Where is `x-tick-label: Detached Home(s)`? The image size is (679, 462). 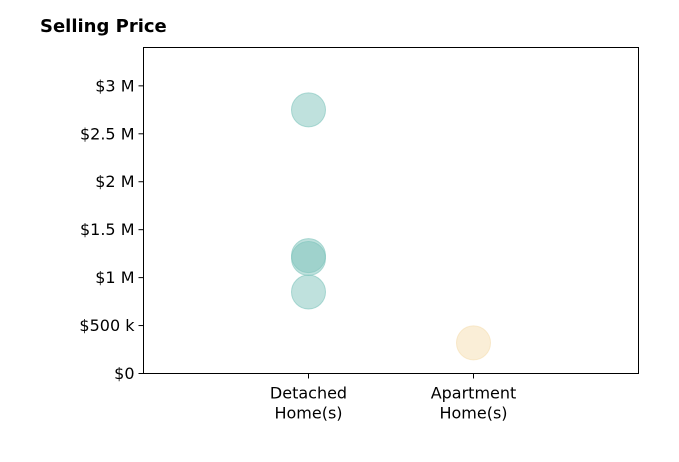
x-tick-label: Detached Home(s) is located at coordinates (308, 403).